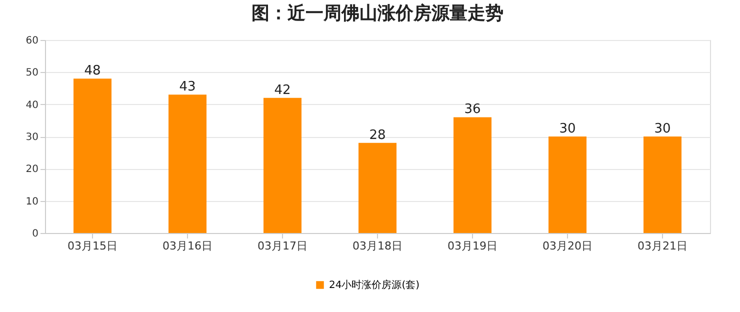  Describe the element at coordinates (472, 110) in the screenshot. I see `data-label: 36` at that location.